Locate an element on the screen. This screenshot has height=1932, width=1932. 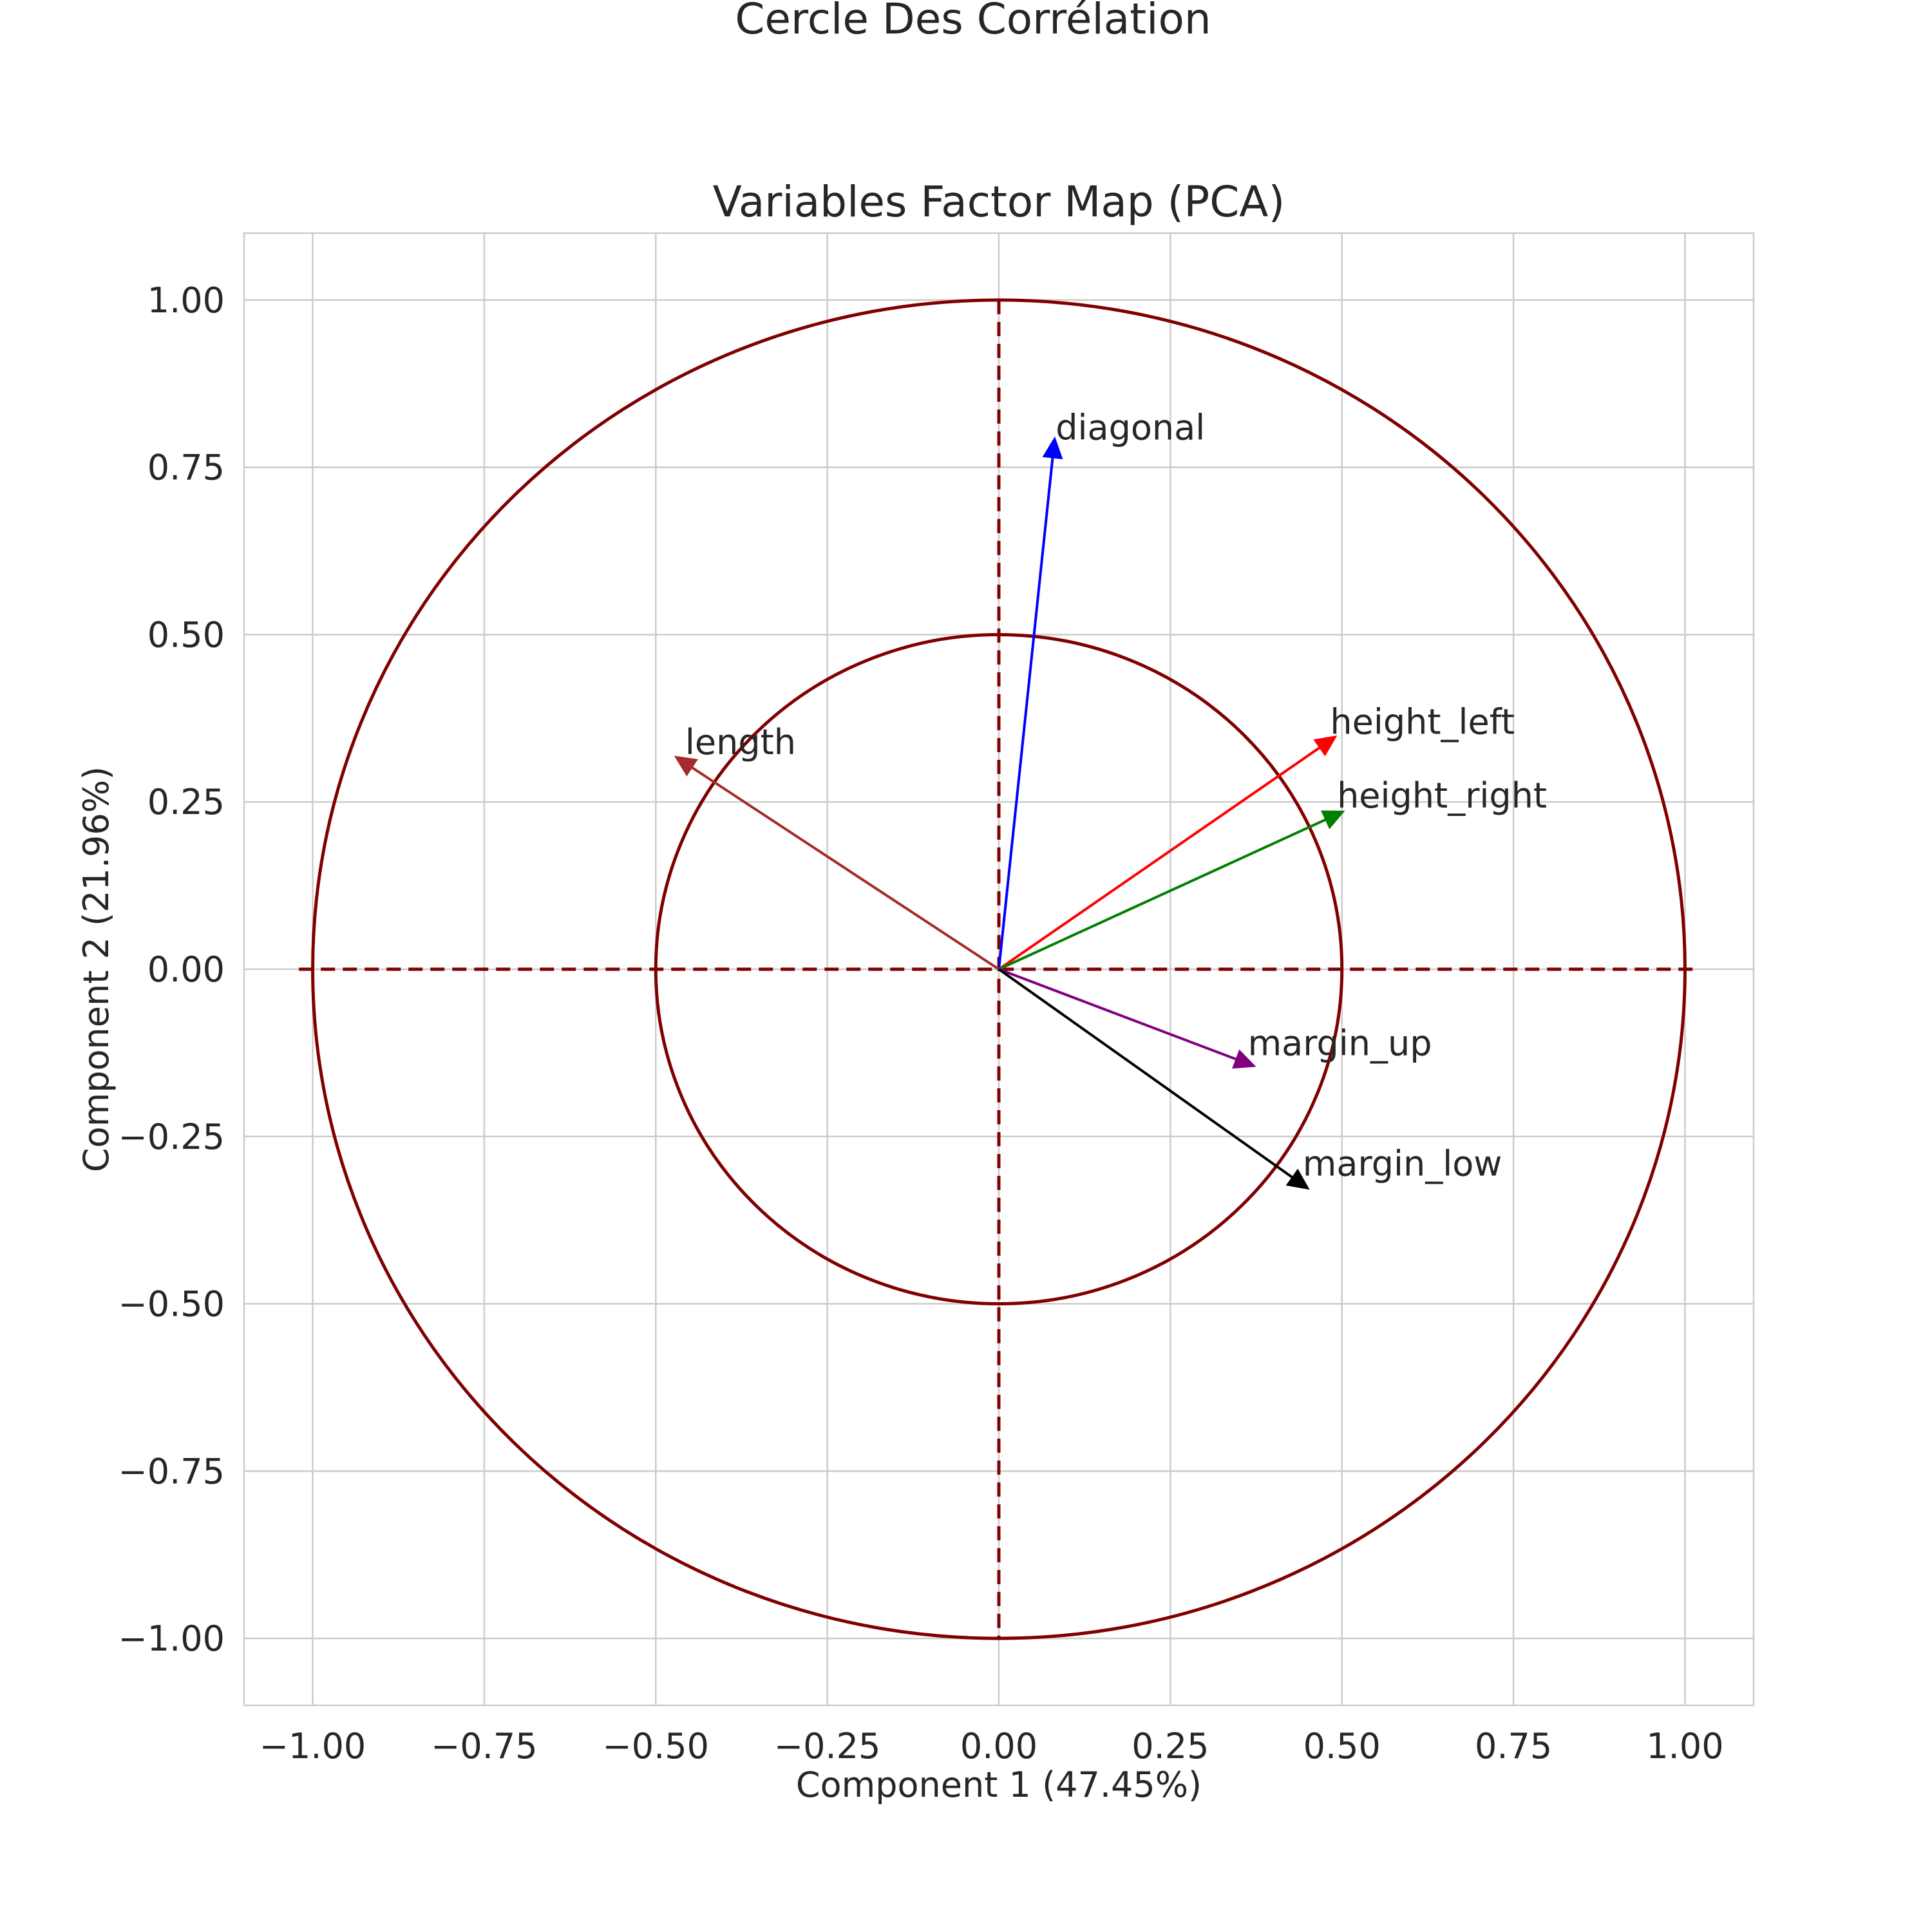
y-tick-label: −0.75 is located at coordinates (171, 1471).